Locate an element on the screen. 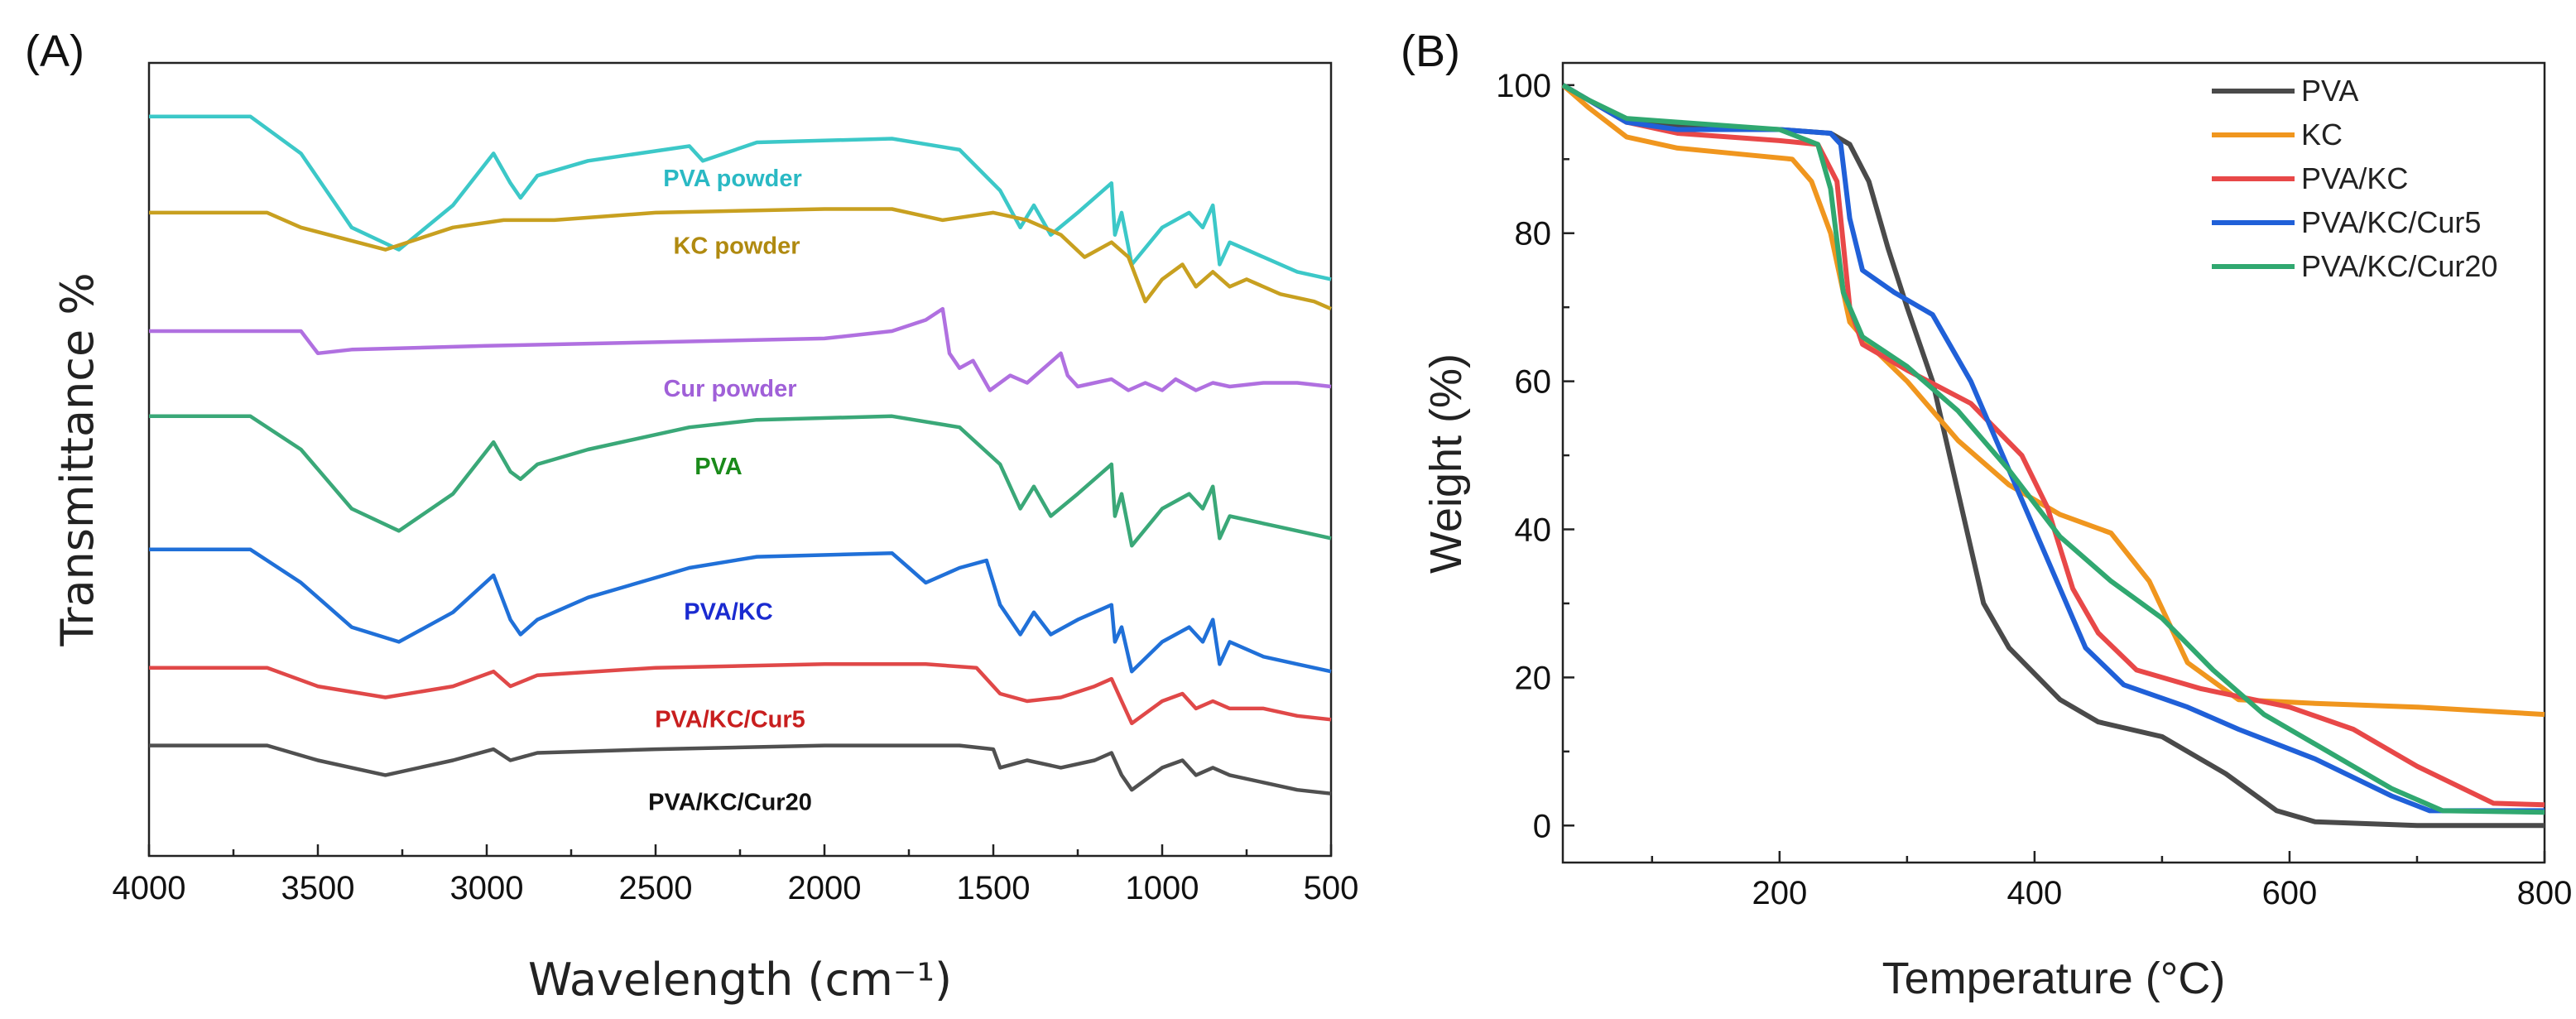  x-tick-label: 1500 is located at coordinates (994, 888).